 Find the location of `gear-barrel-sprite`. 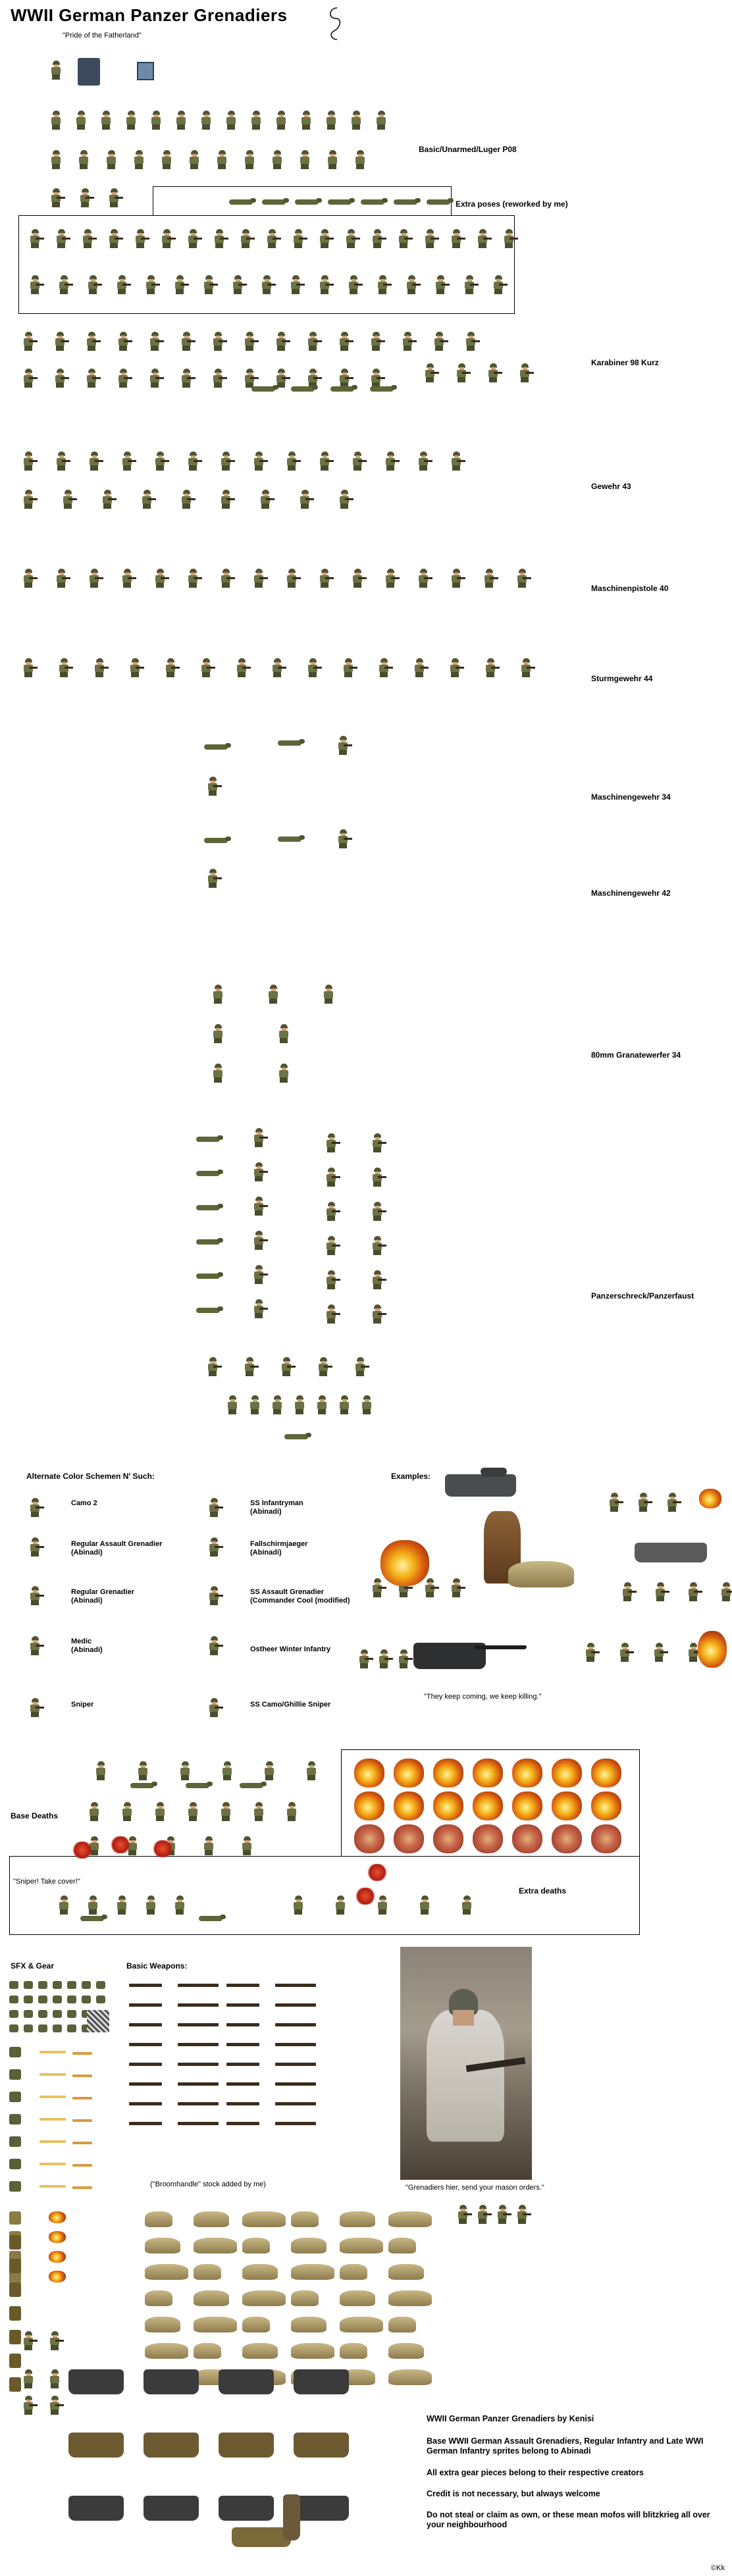

gear-barrel-sprite is located at coordinates (15, 2337).